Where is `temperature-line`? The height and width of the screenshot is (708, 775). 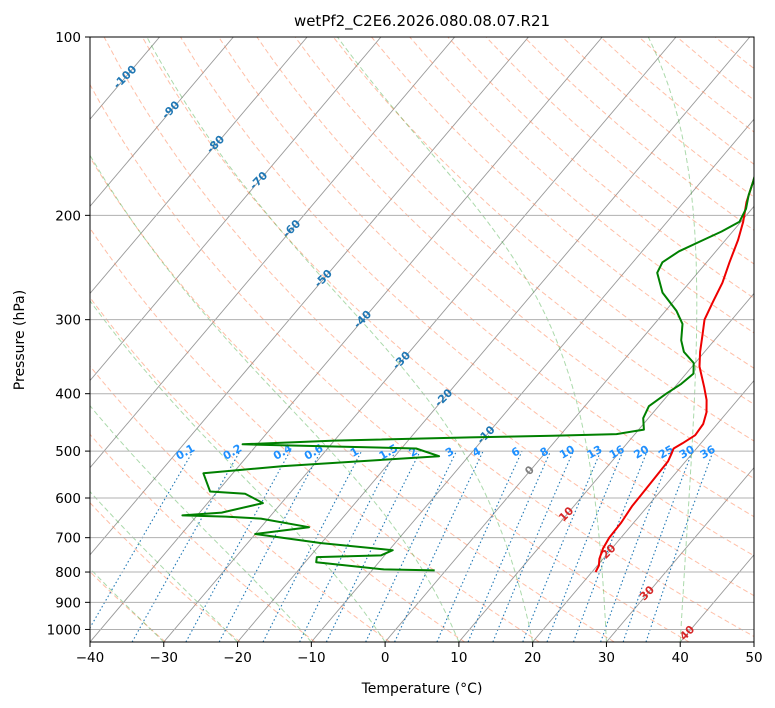
temperature-line is located at coordinates (674, 374).